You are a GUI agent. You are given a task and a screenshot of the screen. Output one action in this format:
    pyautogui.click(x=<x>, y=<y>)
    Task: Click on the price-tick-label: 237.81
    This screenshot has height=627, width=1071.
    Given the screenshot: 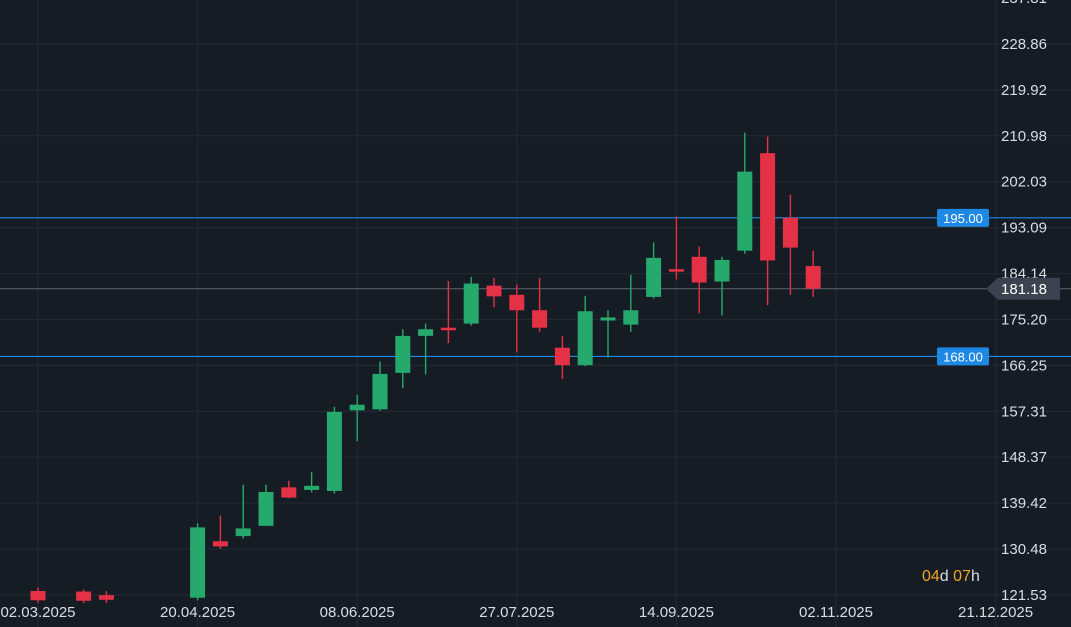 What is the action you would take?
    pyautogui.click(x=1024, y=3)
    